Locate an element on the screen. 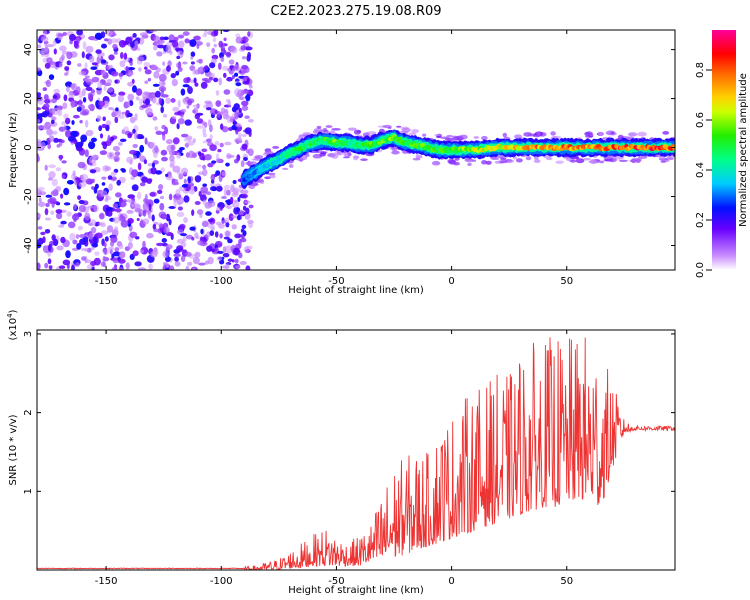 This screenshot has width=750, height=600. ridge-cell is located at coordinates (278, 161).